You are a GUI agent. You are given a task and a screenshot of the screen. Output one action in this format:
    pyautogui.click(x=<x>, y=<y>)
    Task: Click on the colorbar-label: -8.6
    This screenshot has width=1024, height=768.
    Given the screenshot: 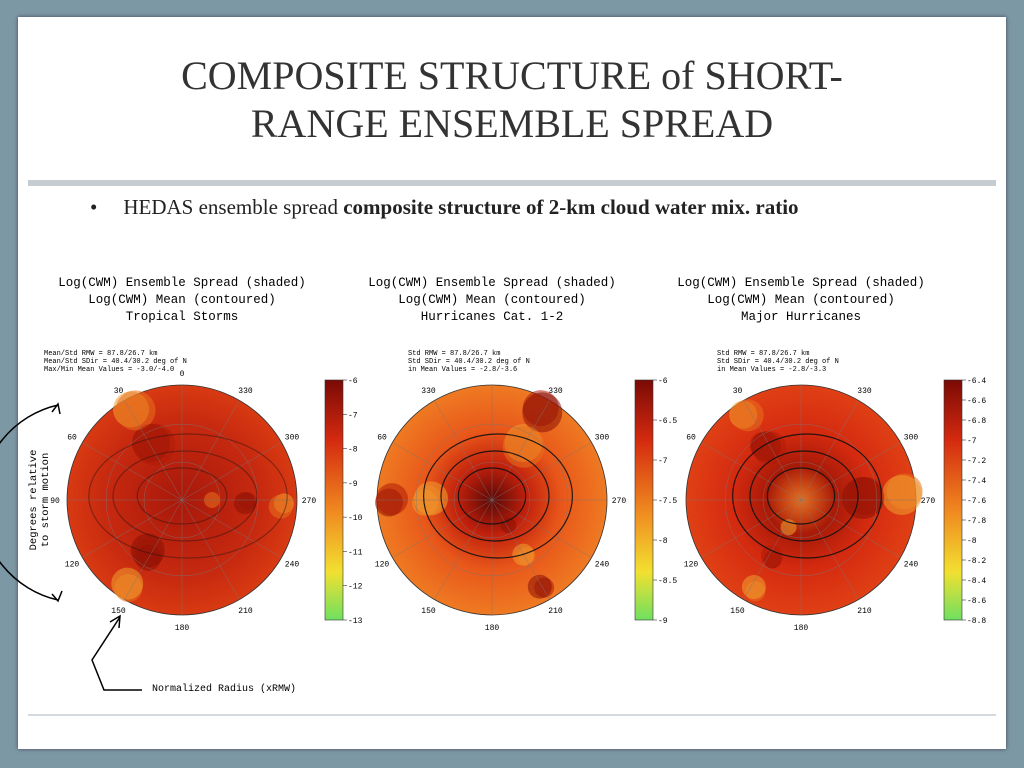 What is the action you would take?
    pyautogui.click(x=976, y=601)
    